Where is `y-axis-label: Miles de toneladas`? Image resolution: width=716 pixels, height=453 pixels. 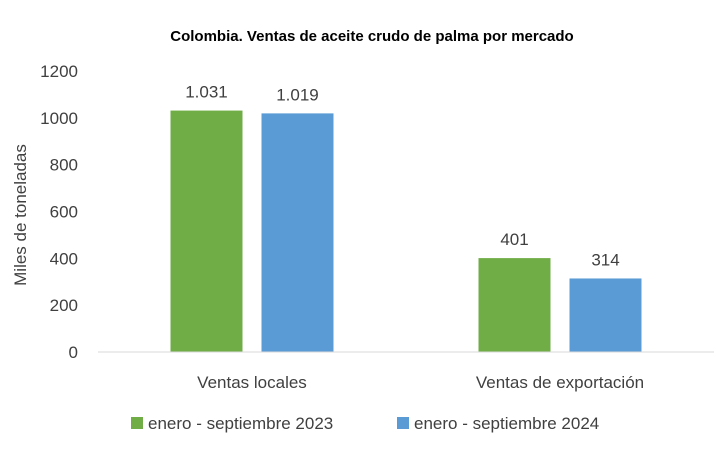
y-axis-label: Miles de toneladas is located at coordinates (20, 215).